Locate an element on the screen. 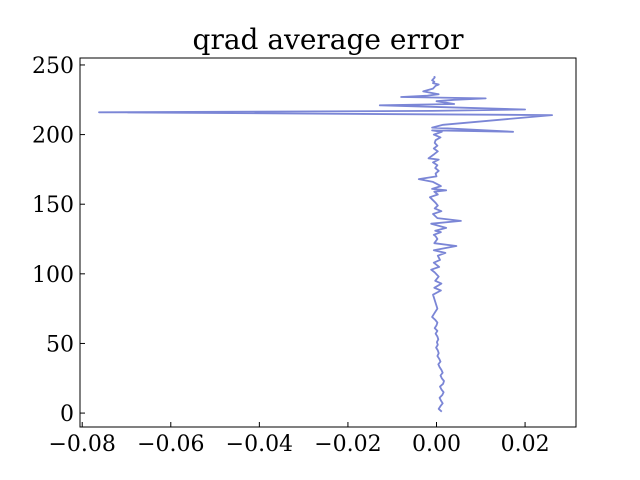  y-tick-label: 100 is located at coordinates (53, 275).